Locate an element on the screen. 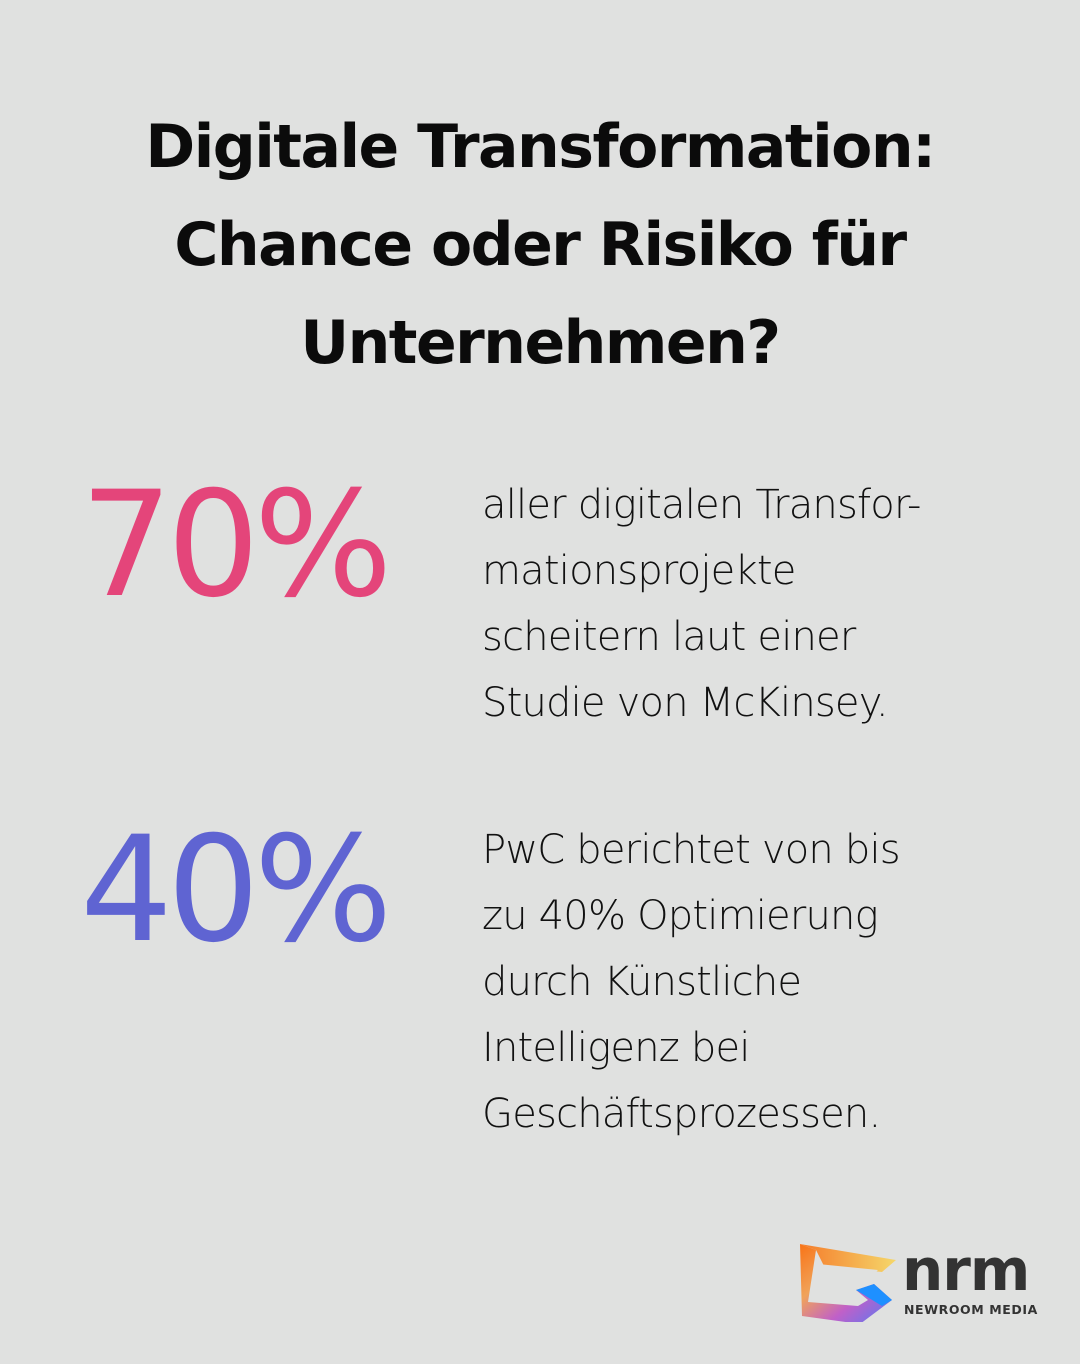 Image resolution: width=1080 pixels, height=1364 pixels. desc-line: mationsprojekte is located at coordinates (639, 571).